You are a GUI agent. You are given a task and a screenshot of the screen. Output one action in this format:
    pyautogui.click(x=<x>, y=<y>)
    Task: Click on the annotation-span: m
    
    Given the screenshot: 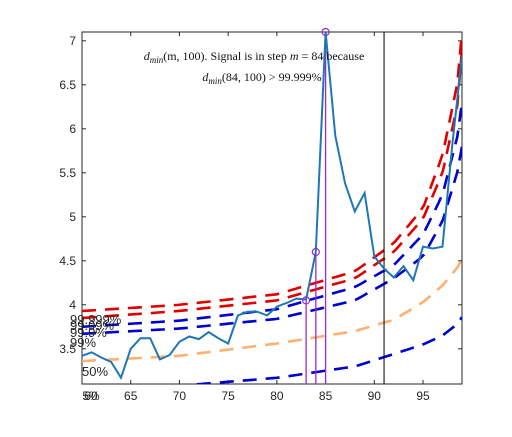 What is the action you would take?
    pyautogui.click(x=294, y=56)
    